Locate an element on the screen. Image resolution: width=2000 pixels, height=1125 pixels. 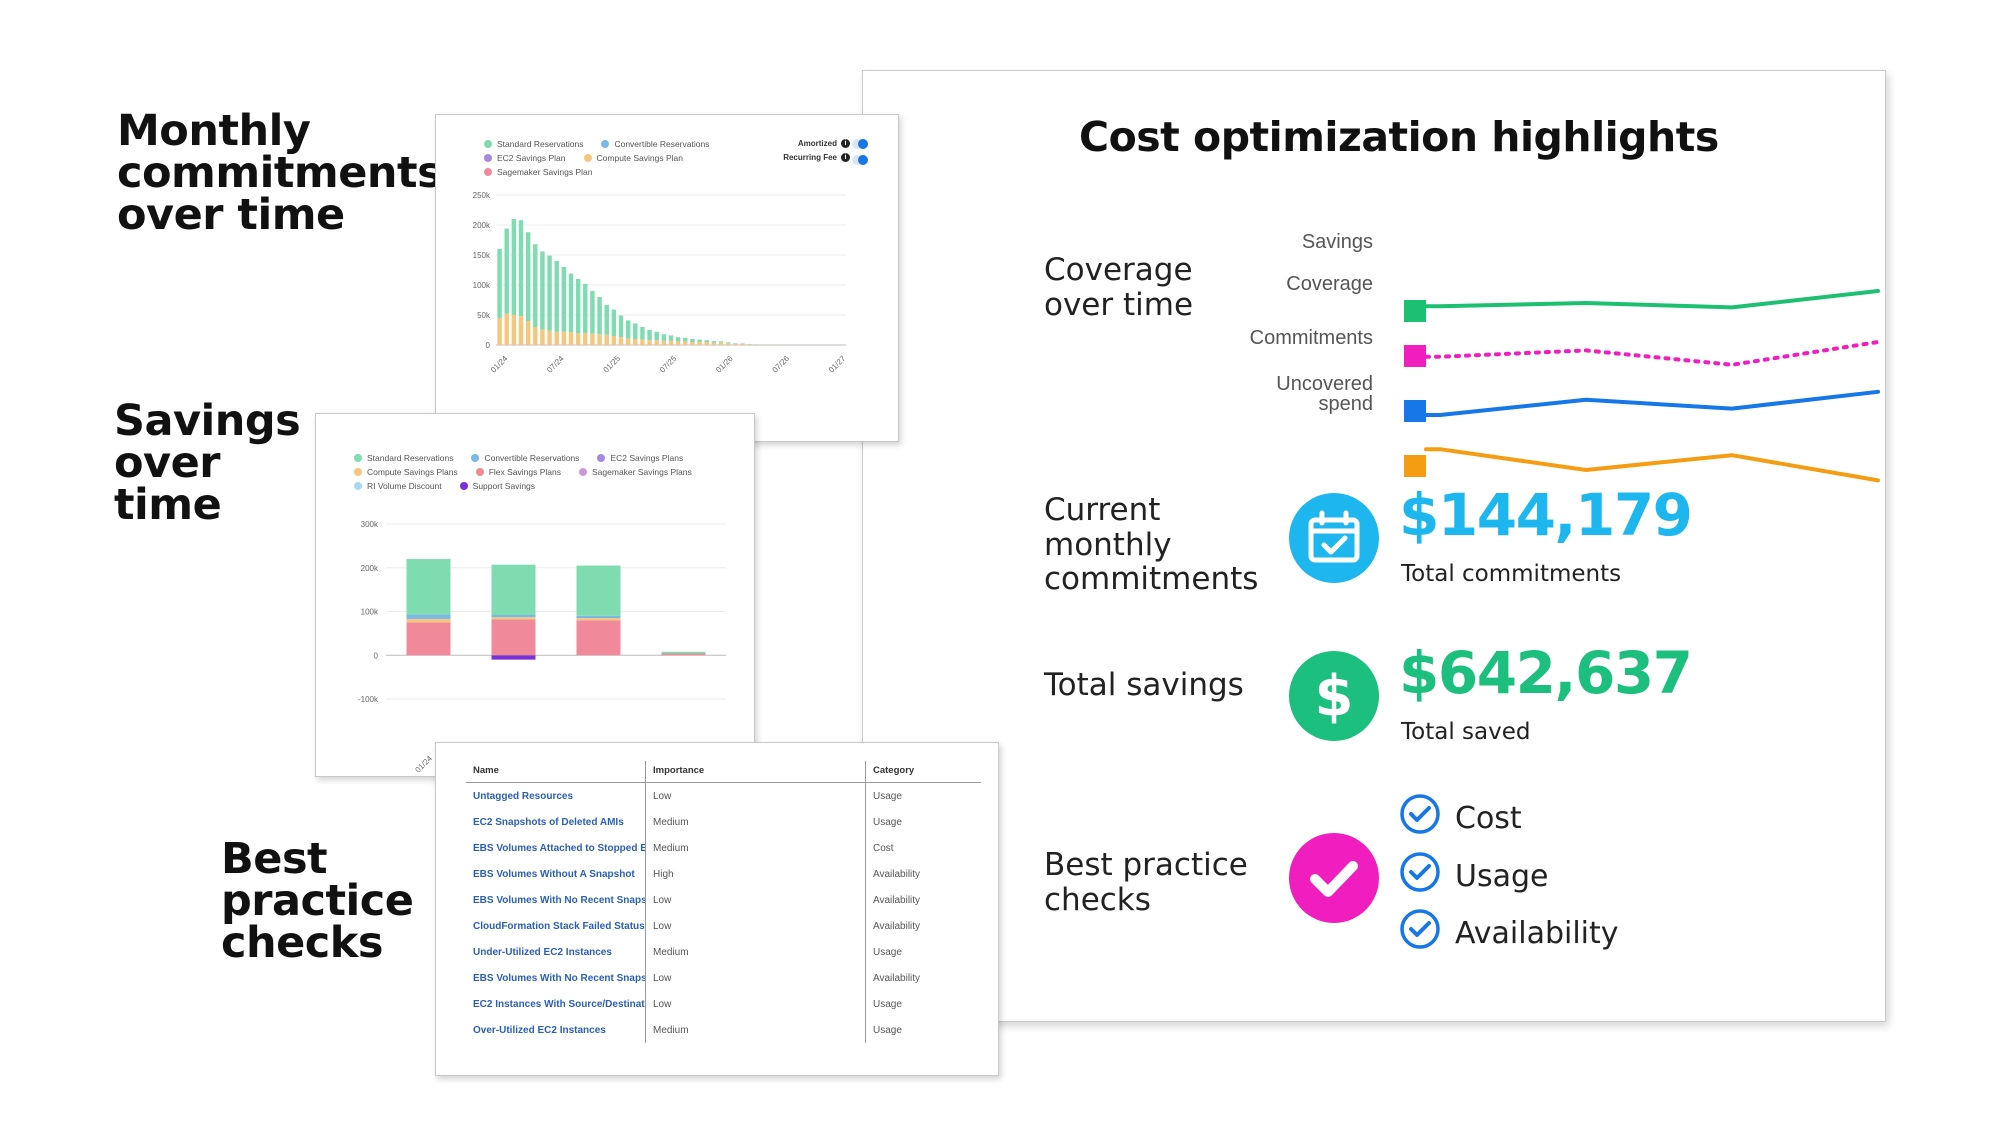
check-name-link: Untagged Resources is located at coordinates (556, 795).